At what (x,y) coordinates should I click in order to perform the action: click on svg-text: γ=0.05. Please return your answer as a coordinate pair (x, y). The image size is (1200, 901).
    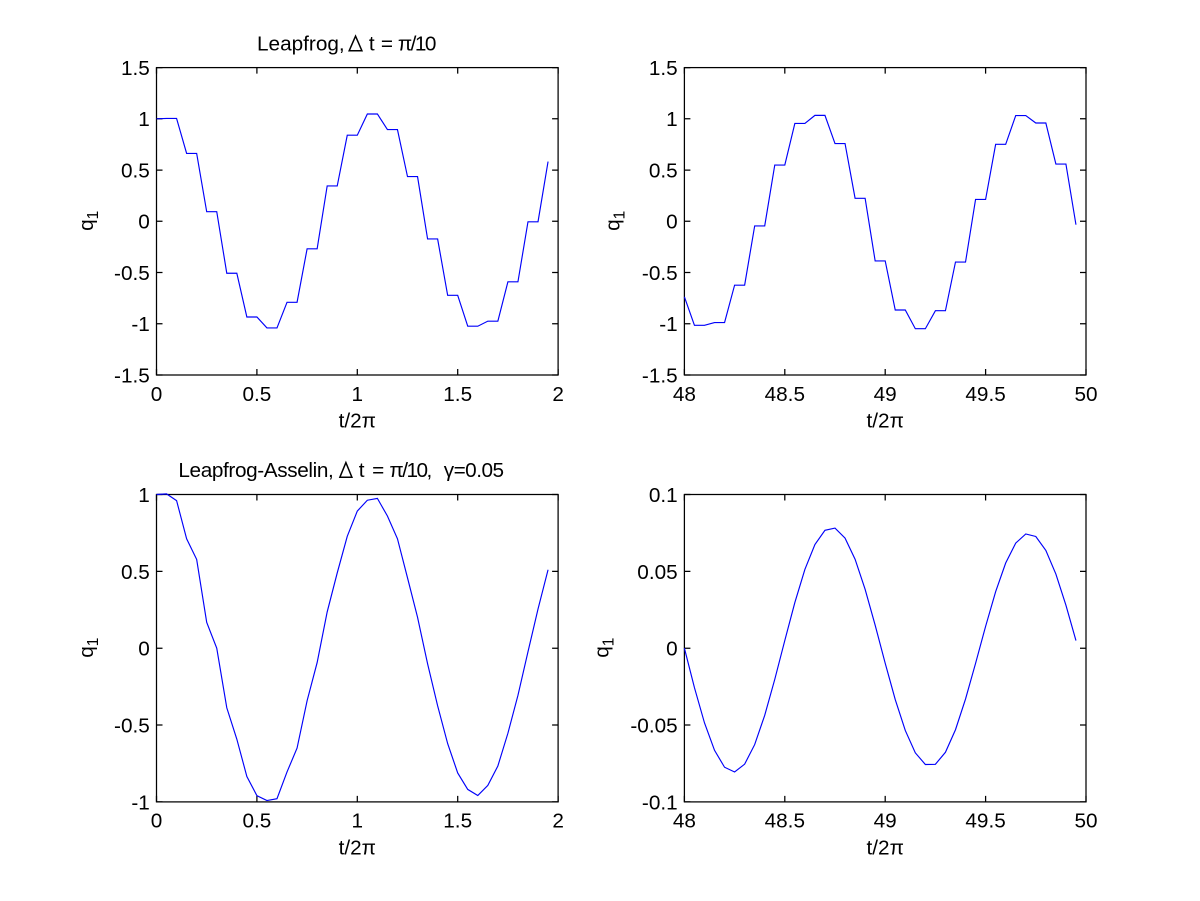
    Looking at the image, I should click on (474, 470).